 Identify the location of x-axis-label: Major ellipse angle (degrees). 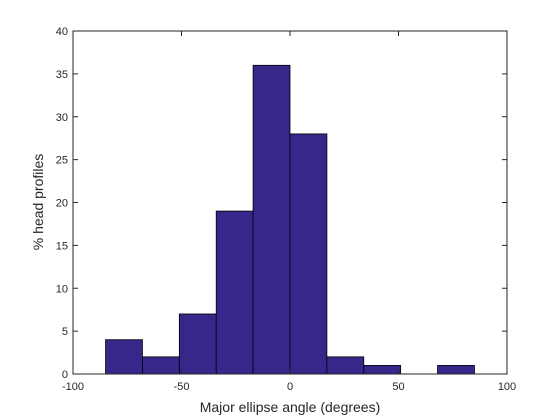
(290, 407).